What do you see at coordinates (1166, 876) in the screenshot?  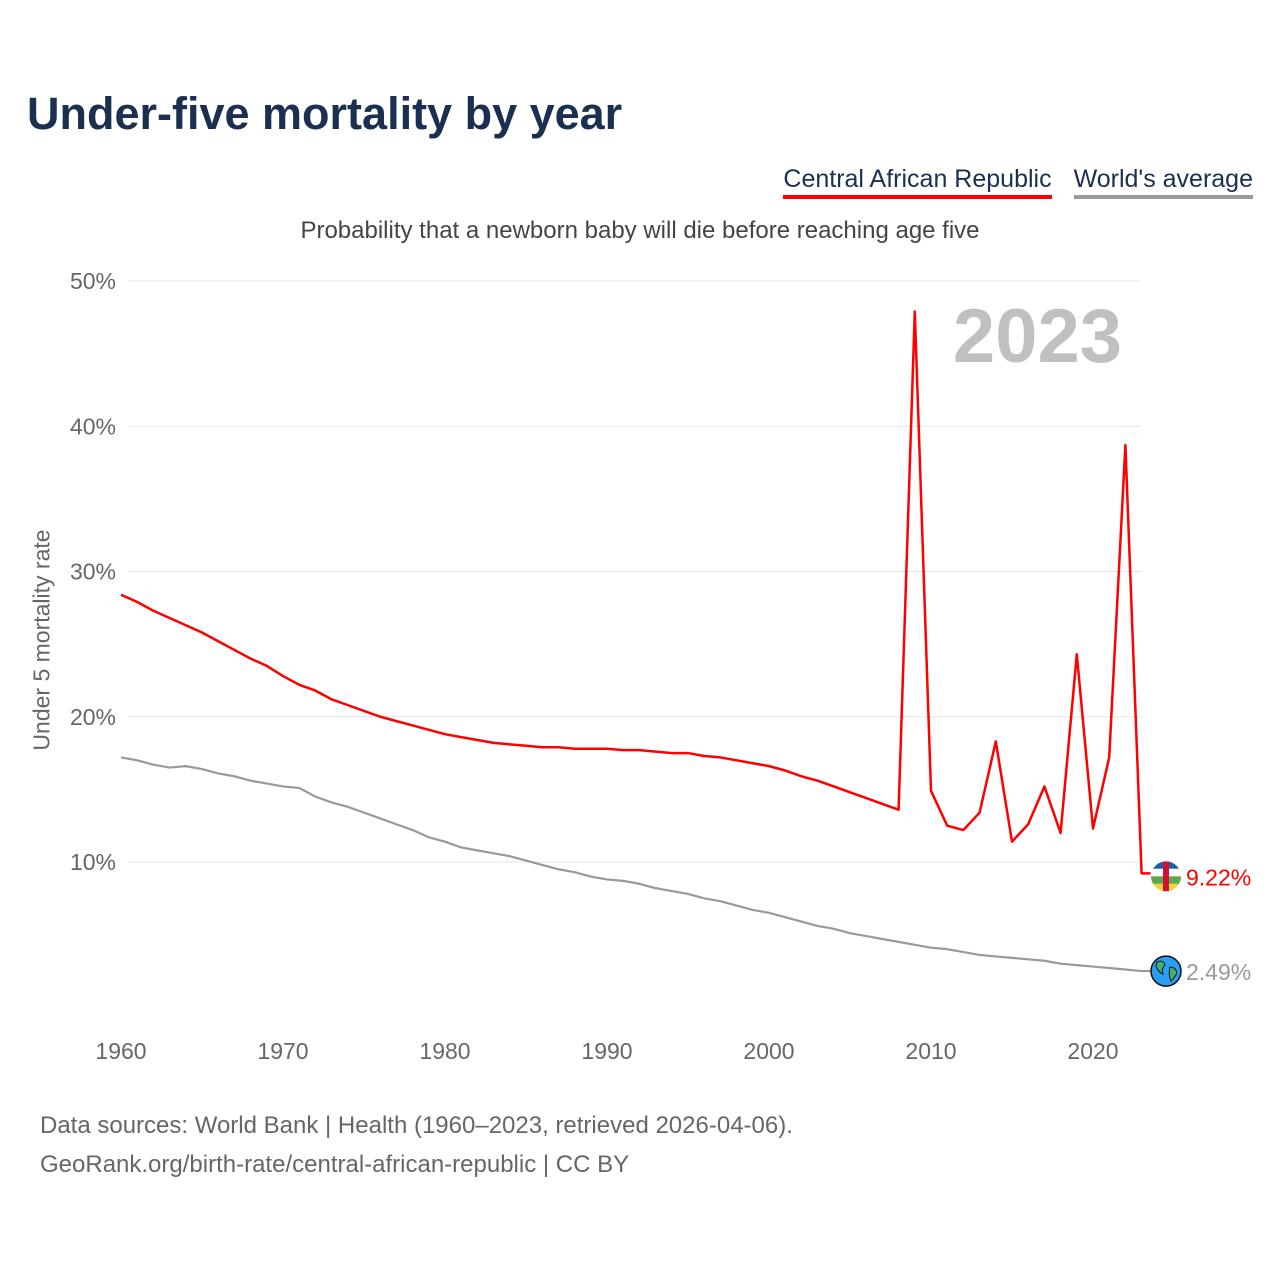 I see `car-flag-icon` at bounding box center [1166, 876].